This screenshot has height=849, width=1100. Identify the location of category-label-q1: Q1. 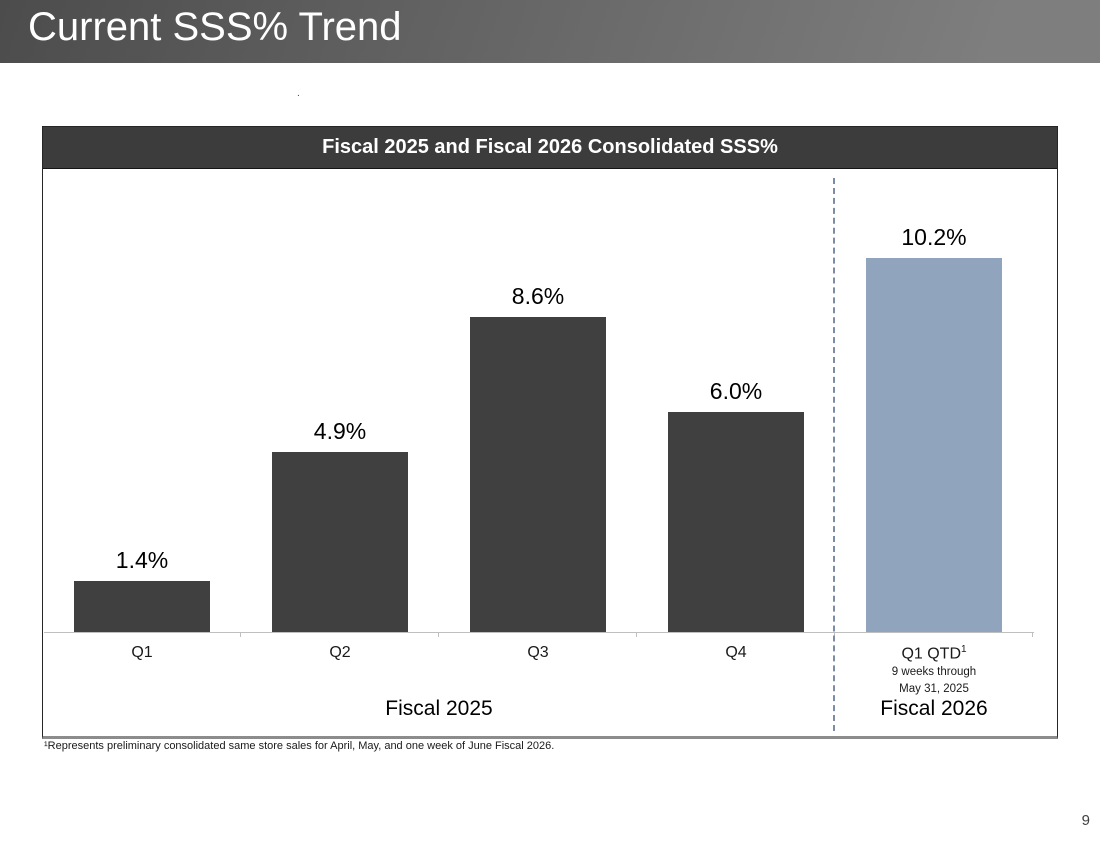
(142, 653).